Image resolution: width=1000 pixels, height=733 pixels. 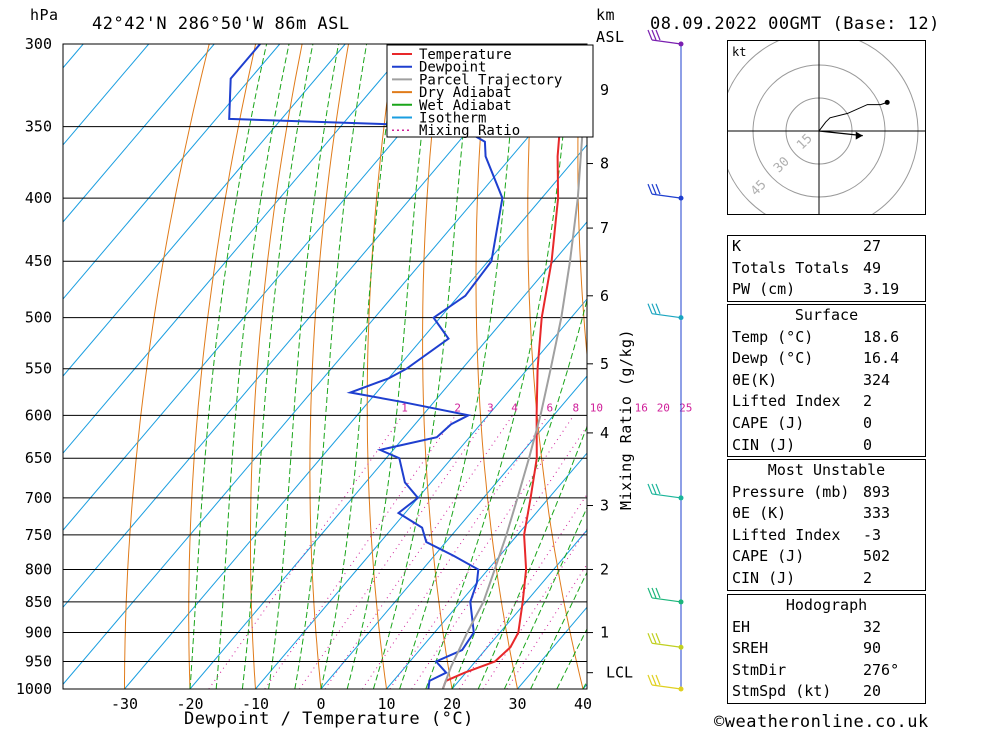 What do you see at coordinates (773, 336) in the screenshot?
I see `surface-label: Temp (°C)` at bounding box center [773, 336].